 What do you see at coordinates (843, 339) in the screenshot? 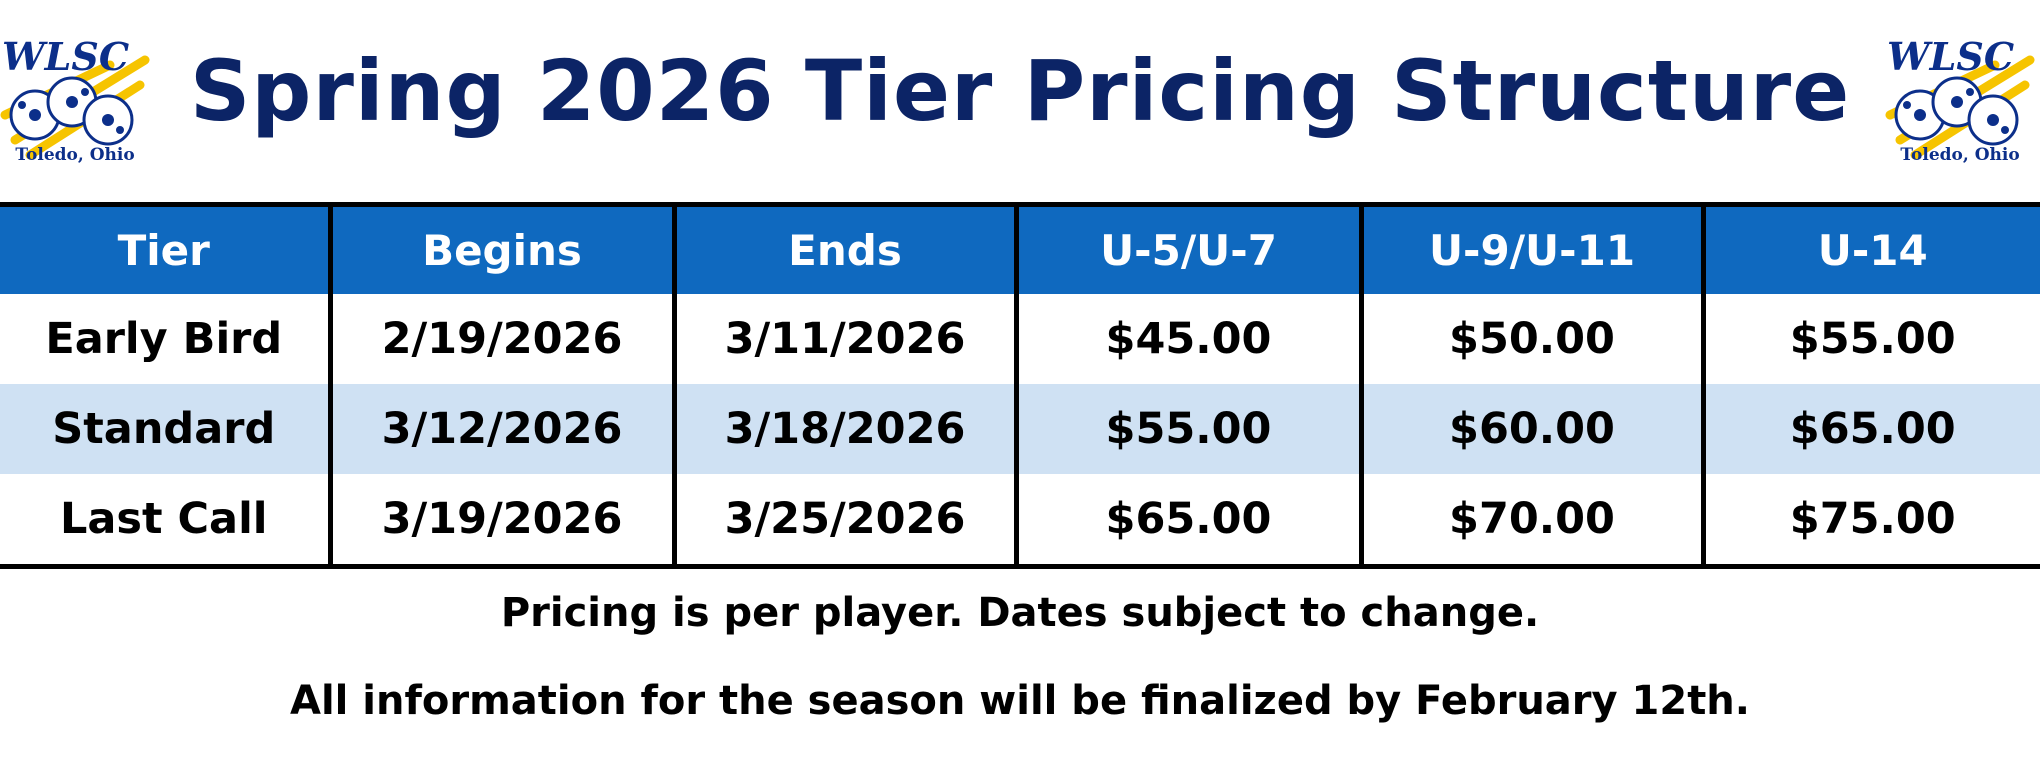
I see `table-cell: 3/11/2026` at bounding box center [843, 339].